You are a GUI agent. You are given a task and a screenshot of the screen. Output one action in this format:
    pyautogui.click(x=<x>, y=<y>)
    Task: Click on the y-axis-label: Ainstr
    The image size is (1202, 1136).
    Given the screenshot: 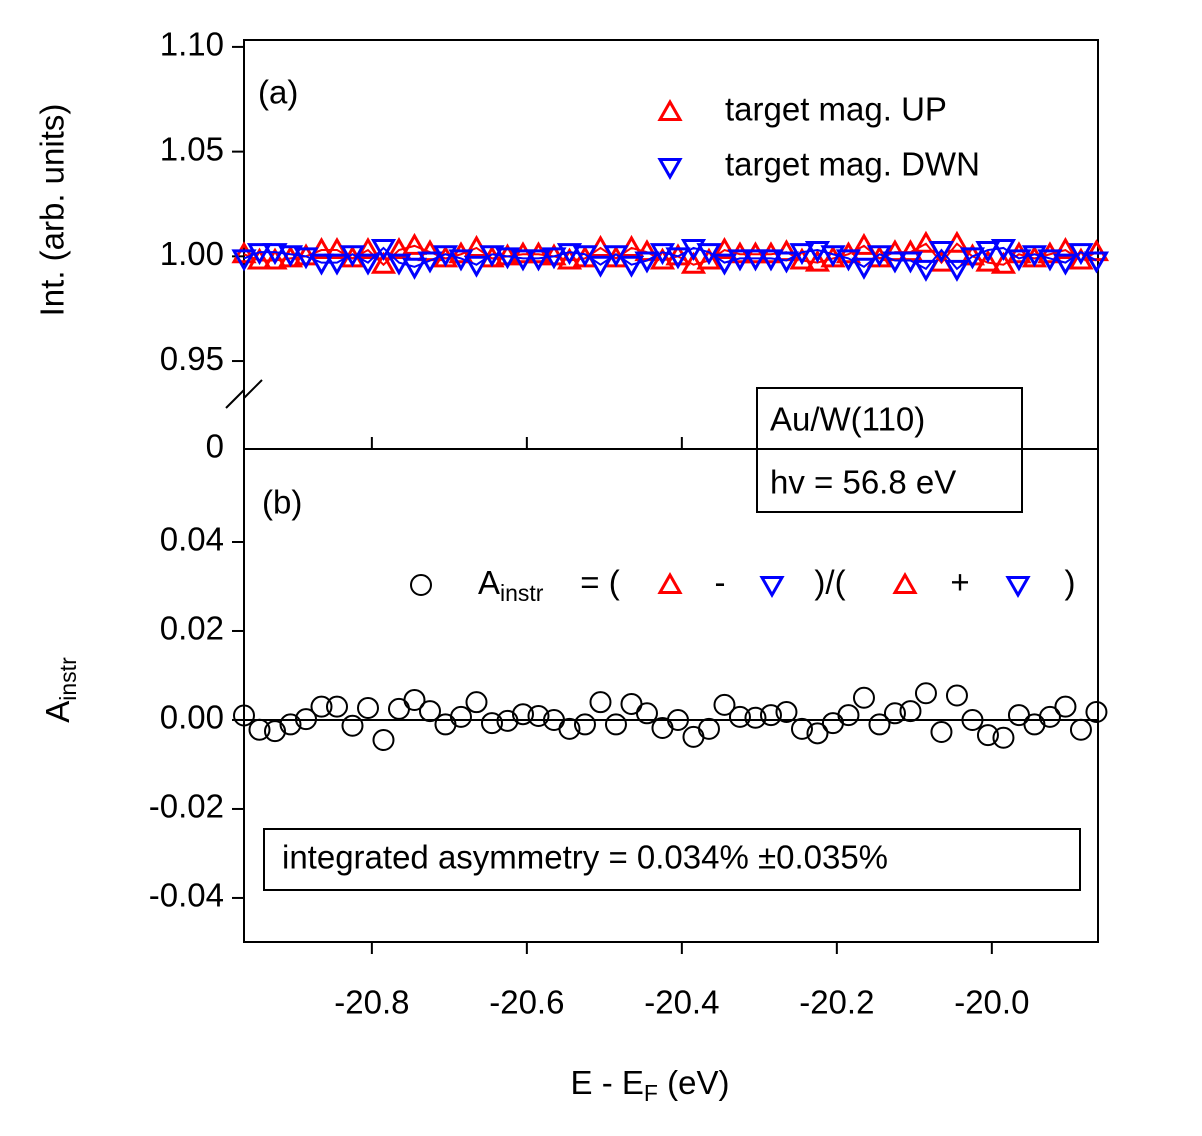 What is the action you would take?
    pyautogui.click(x=60, y=690)
    